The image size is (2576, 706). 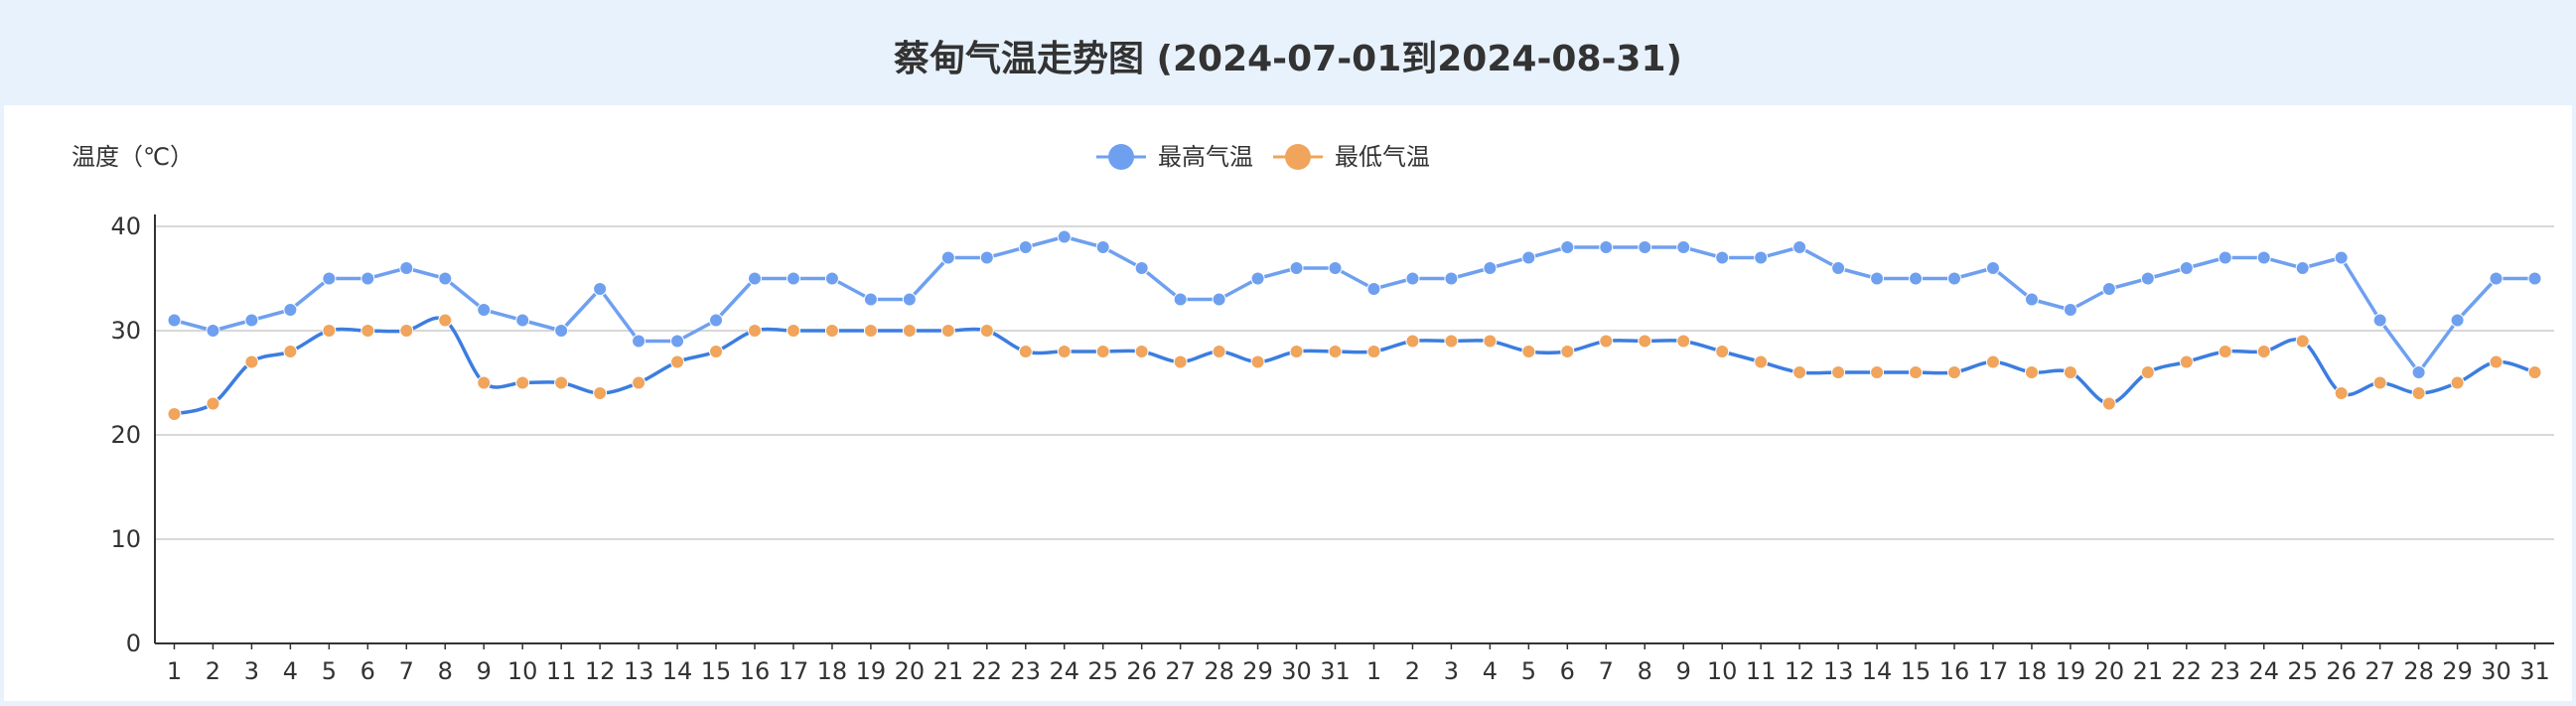 I want to click on legend-item-2: 最低气温, so click(x=1352, y=157).